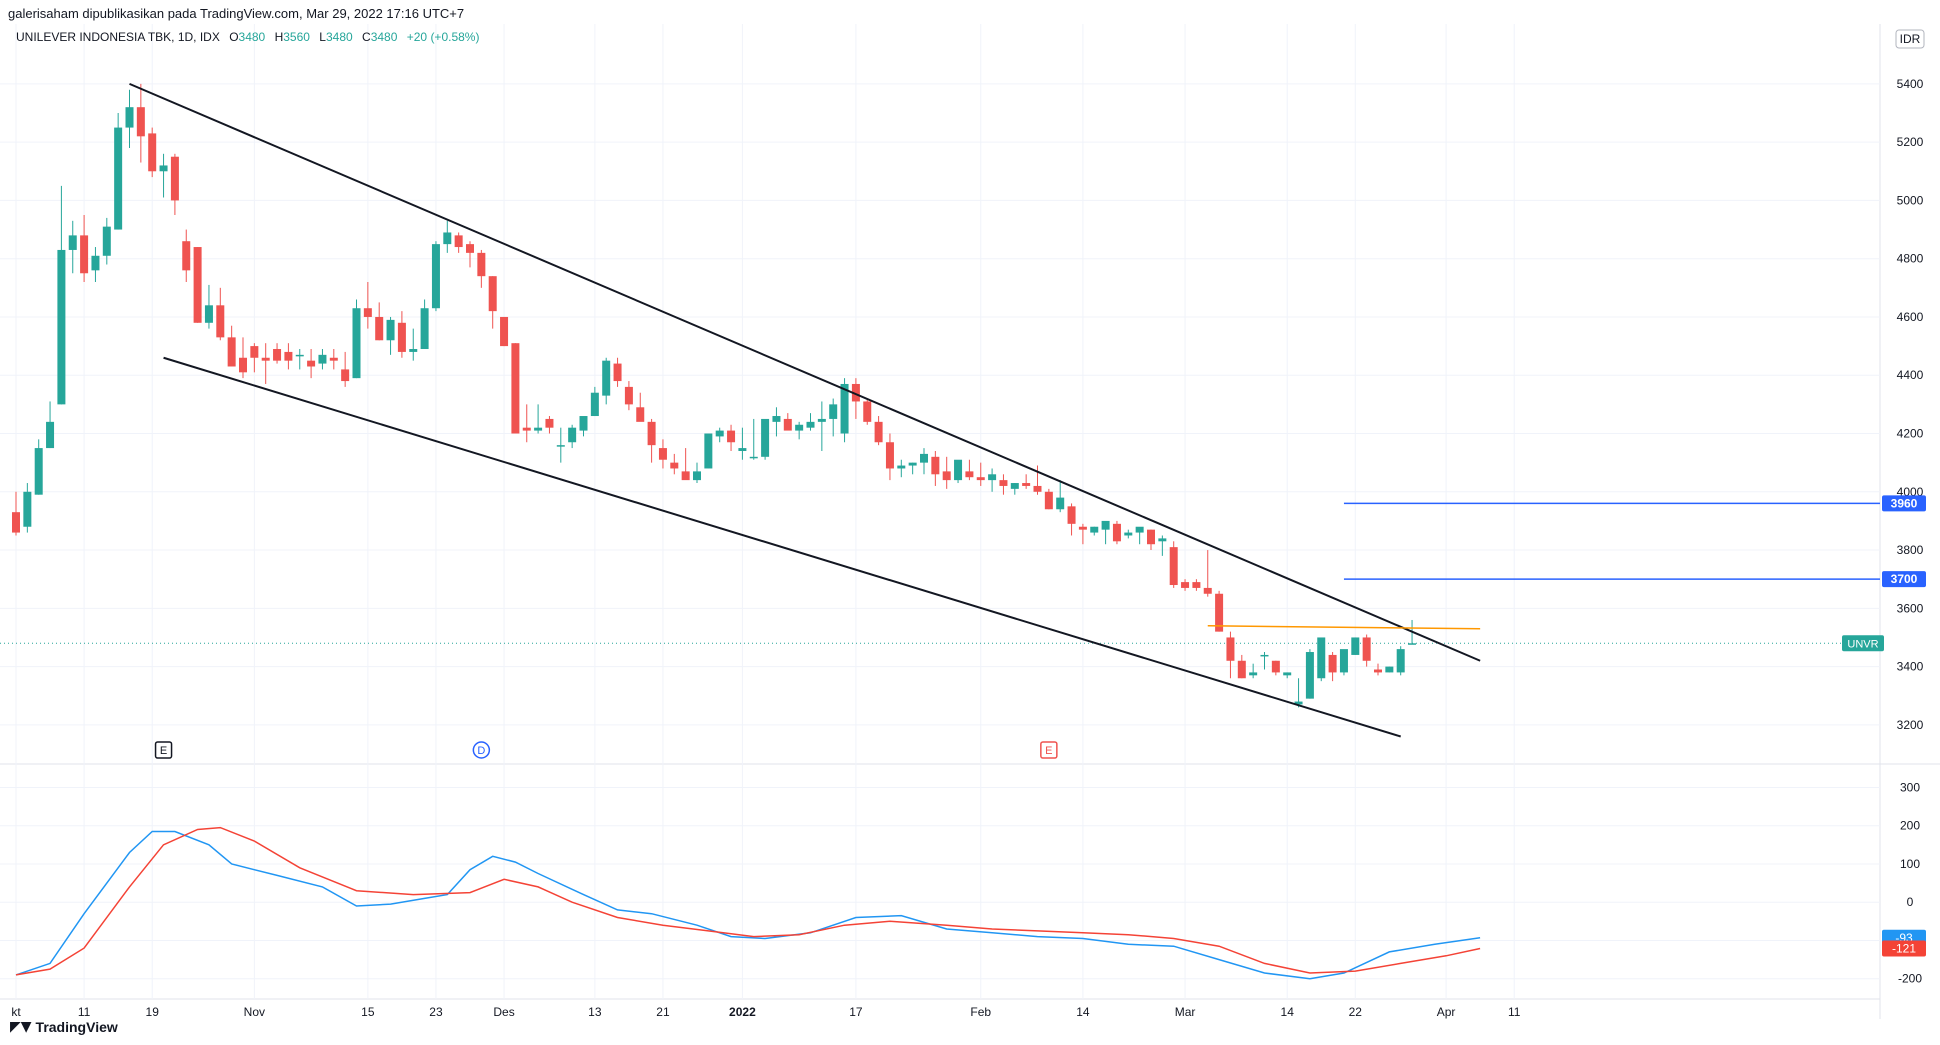 Image resolution: width=1940 pixels, height=1045 pixels. Describe the element at coordinates (153, 1012) in the screenshot. I see `time-tick-label: 19` at that location.